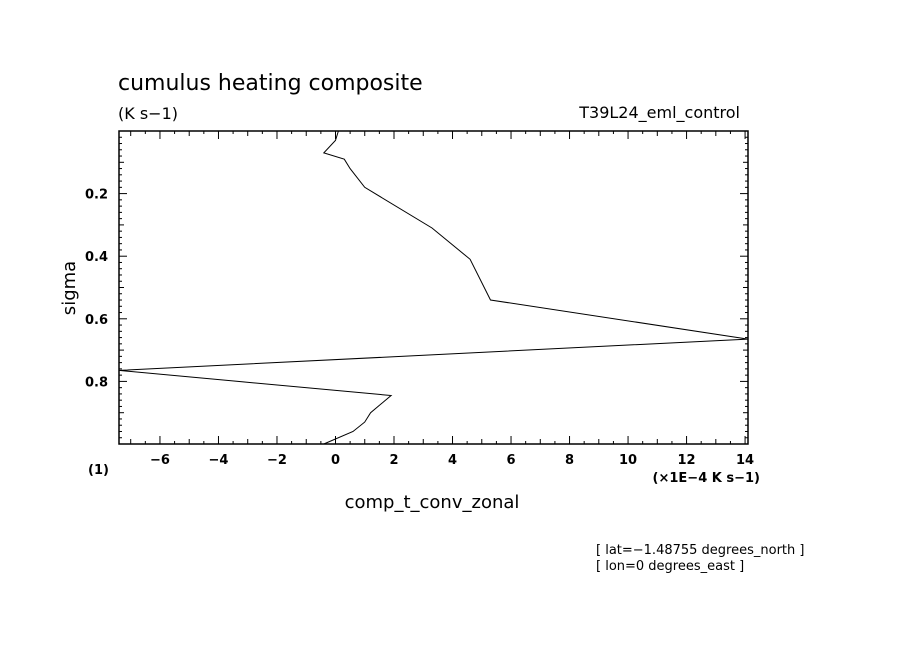  I want to click on y-axis-label: sigma, so click(69, 288).